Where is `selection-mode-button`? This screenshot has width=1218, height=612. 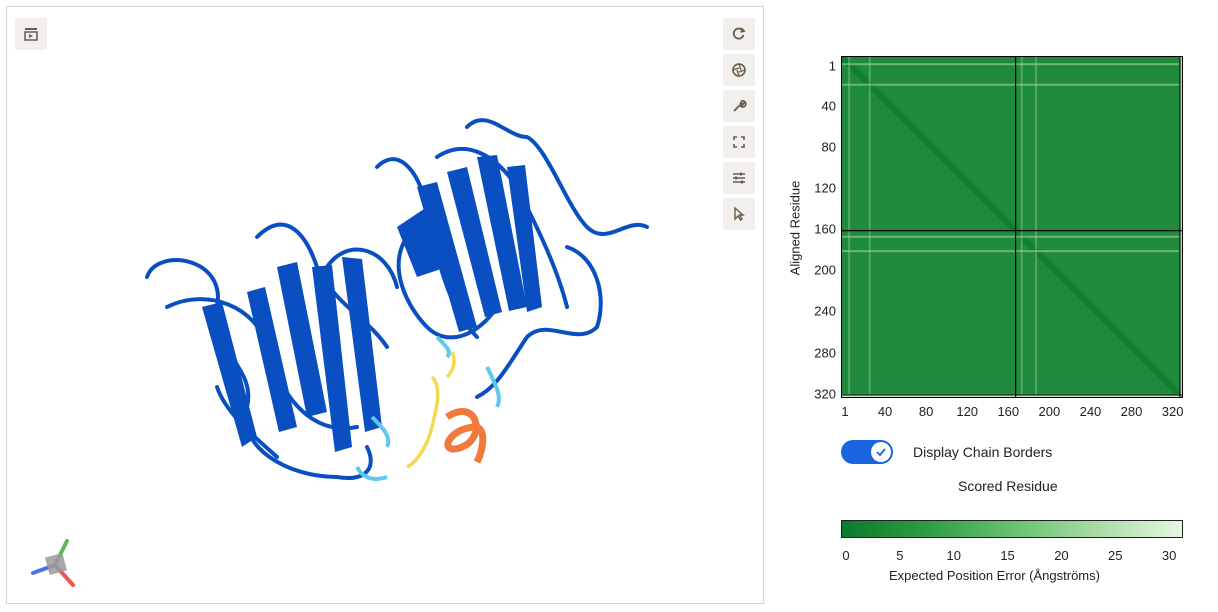 selection-mode-button is located at coordinates (739, 214).